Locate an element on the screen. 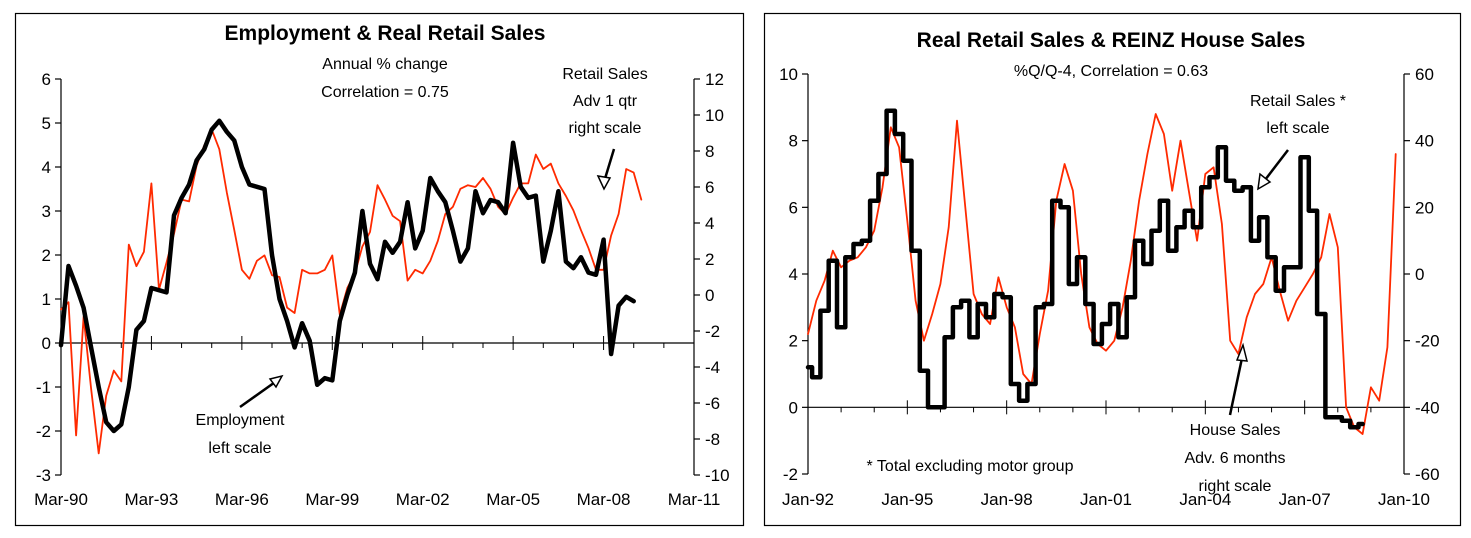  right-y-tick-label: 8 is located at coordinates (709, 151).